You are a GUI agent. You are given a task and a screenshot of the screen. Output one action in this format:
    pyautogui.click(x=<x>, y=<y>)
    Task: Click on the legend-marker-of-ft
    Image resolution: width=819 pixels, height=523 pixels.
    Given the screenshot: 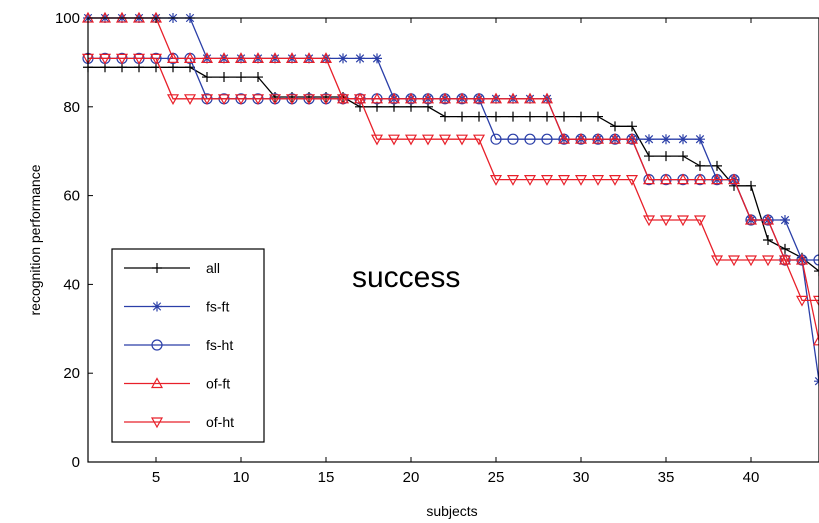 What is the action you would take?
    pyautogui.click(x=157, y=383)
    